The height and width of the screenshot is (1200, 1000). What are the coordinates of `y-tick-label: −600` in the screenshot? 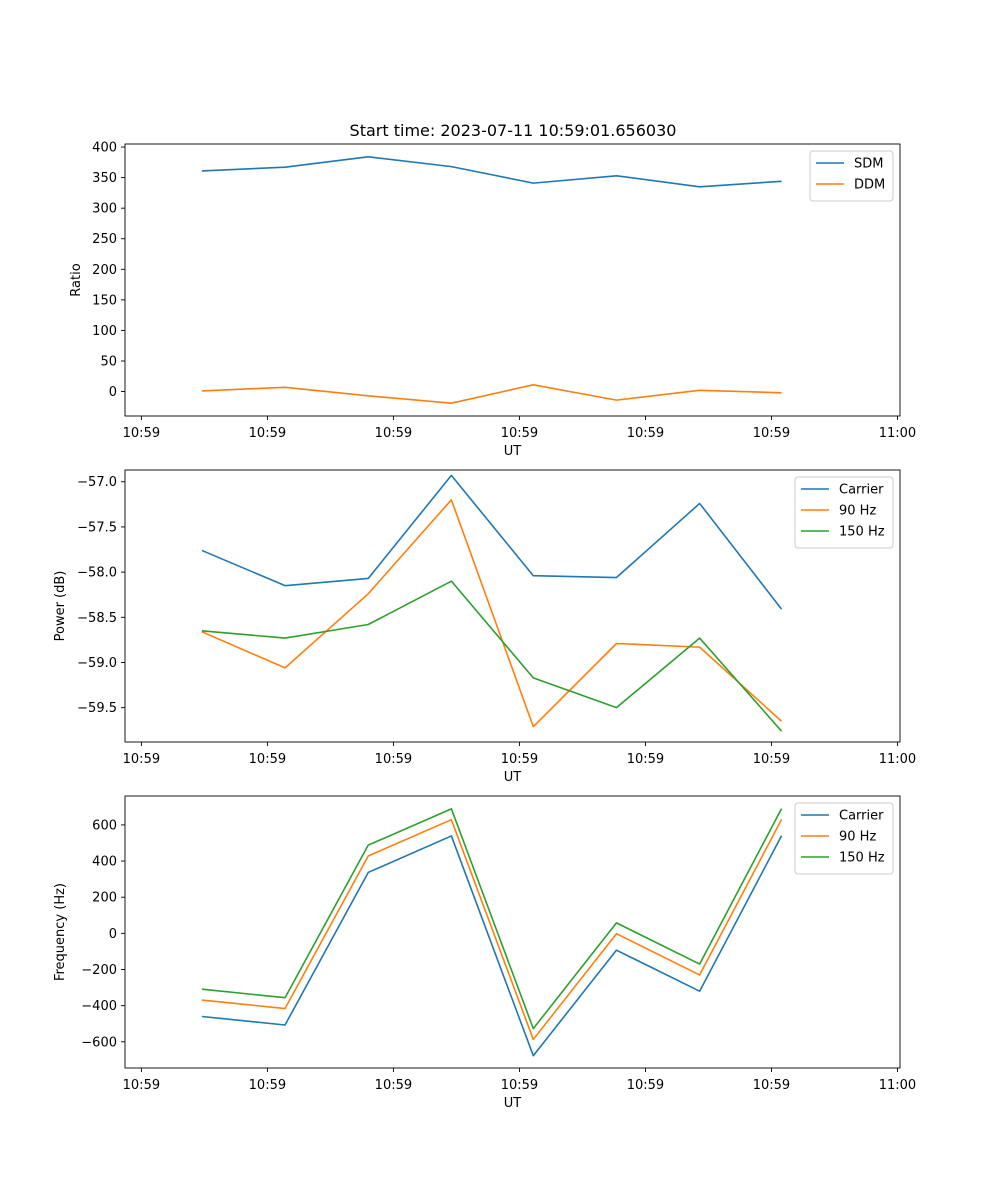 It's located at (99, 1042).